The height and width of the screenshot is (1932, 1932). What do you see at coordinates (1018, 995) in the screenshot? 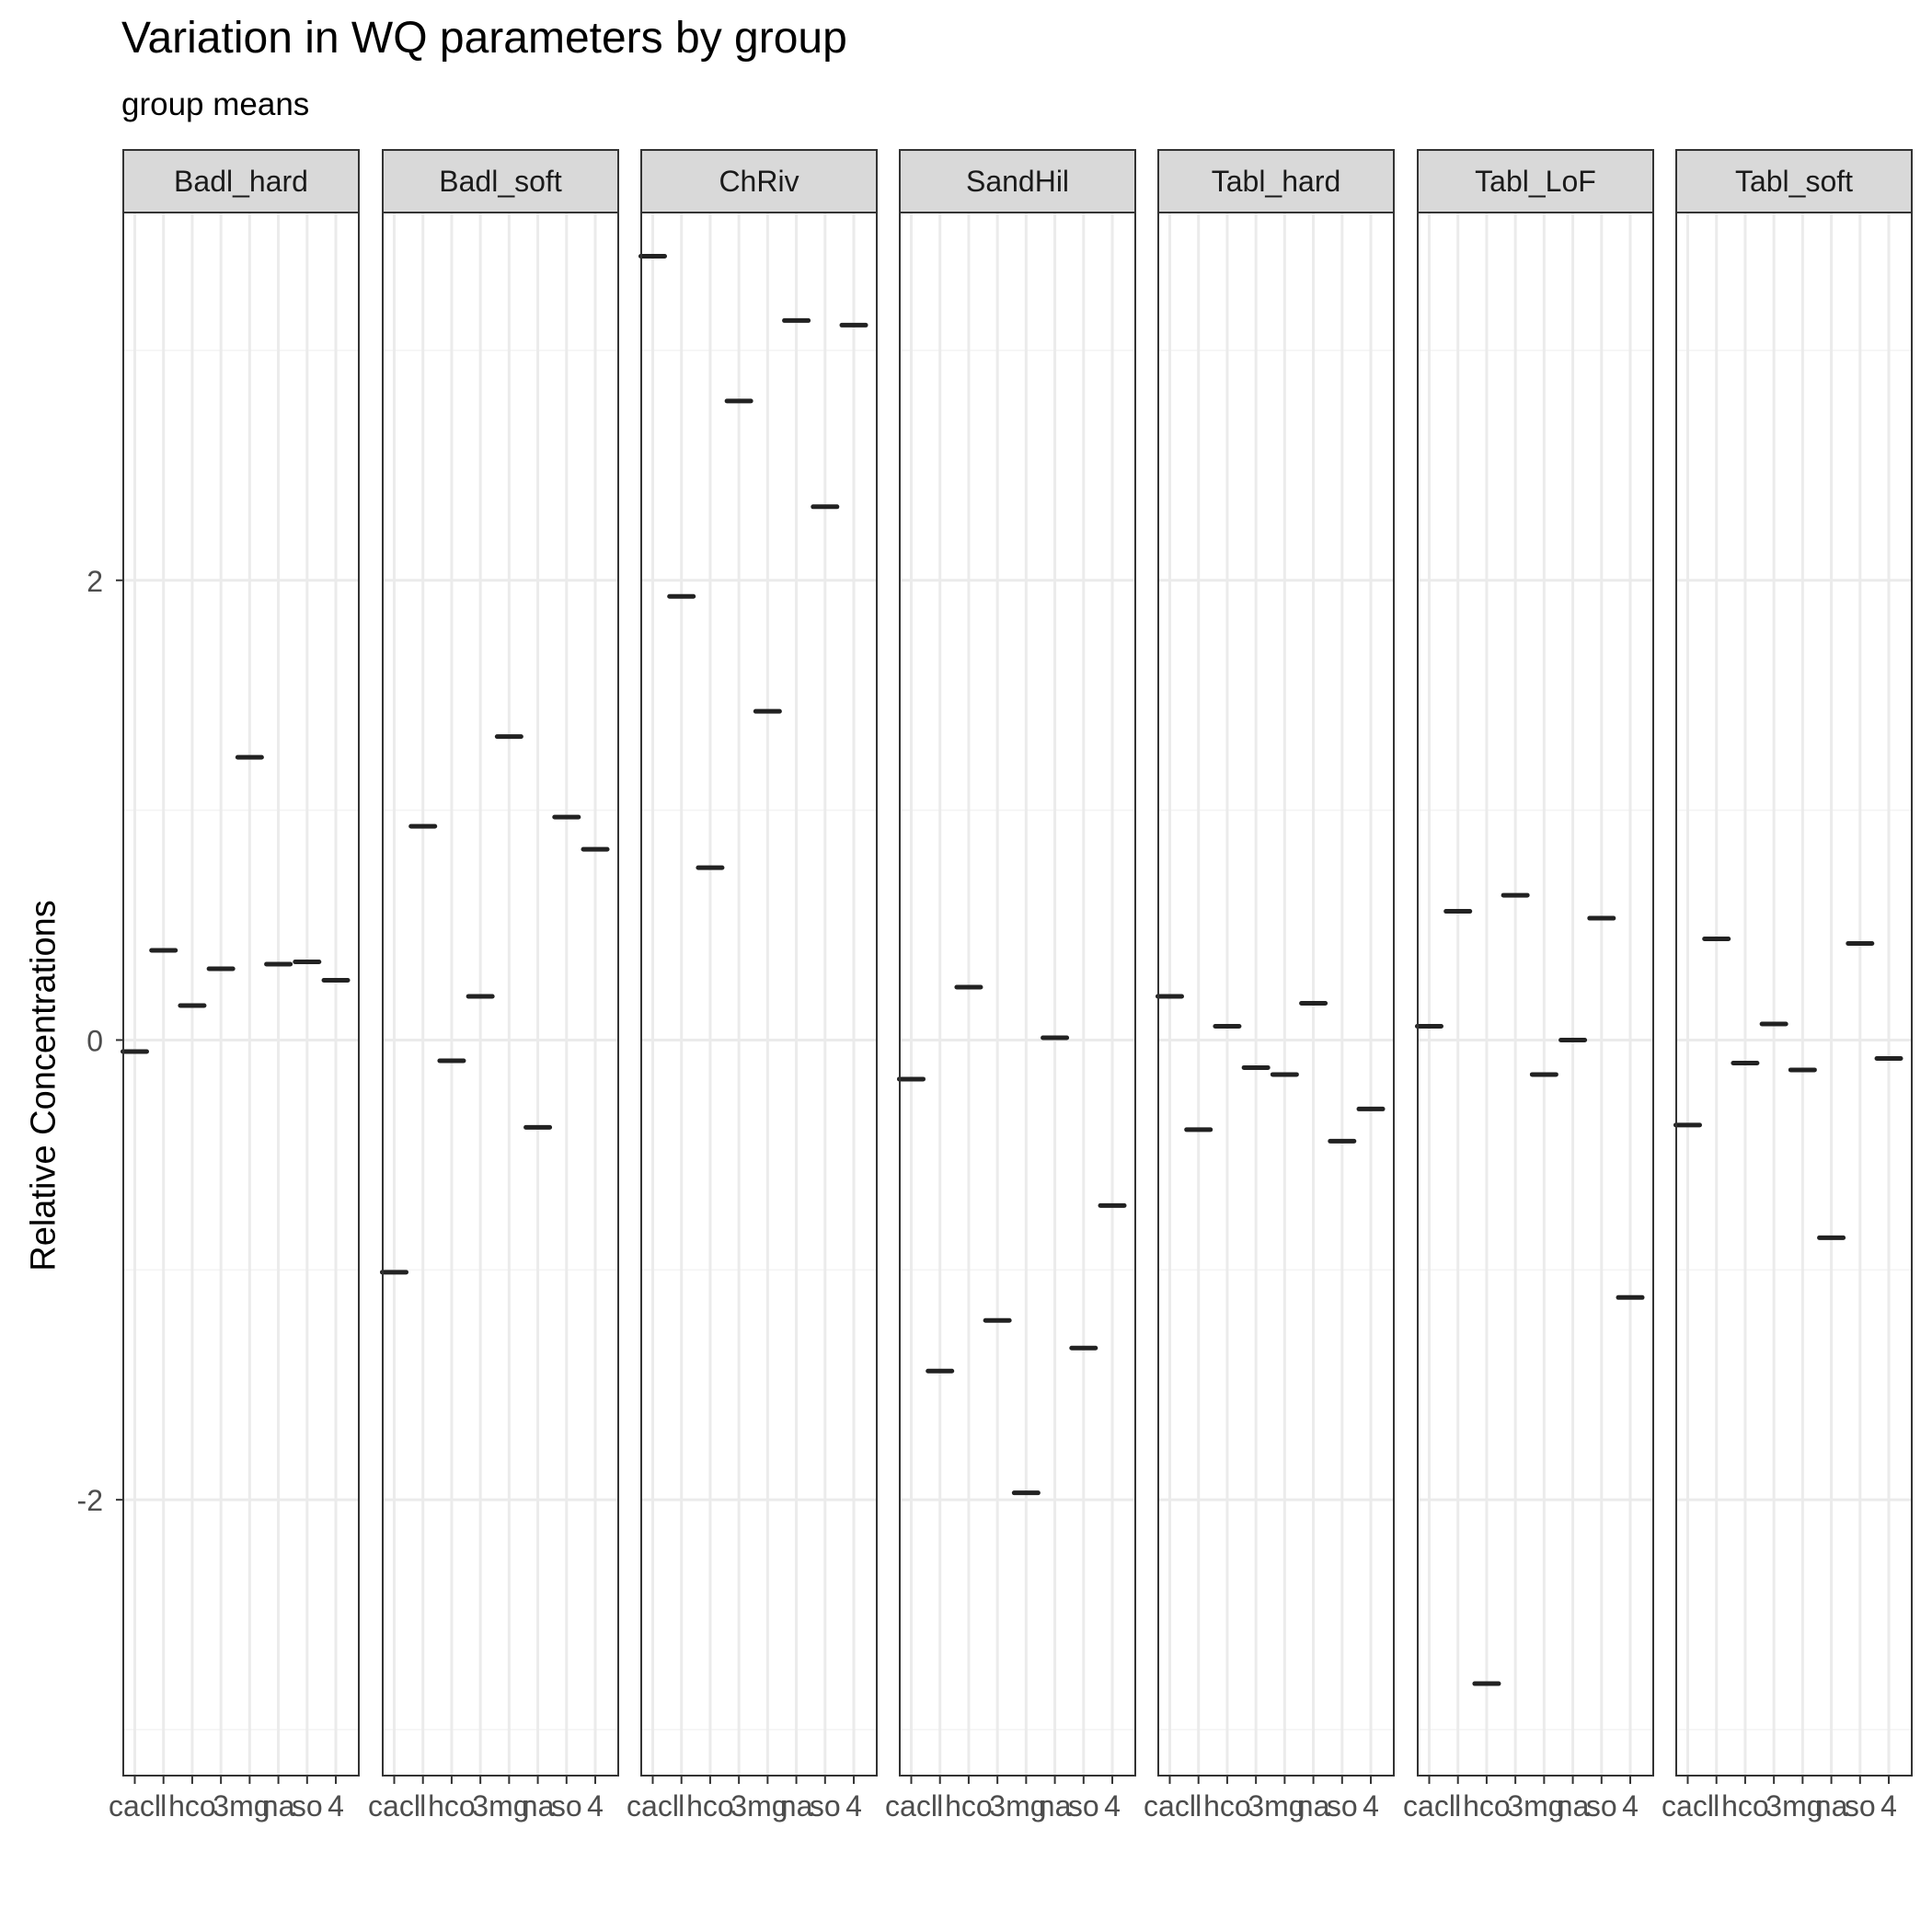
I see `panel-SandHil` at bounding box center [1018, 995].